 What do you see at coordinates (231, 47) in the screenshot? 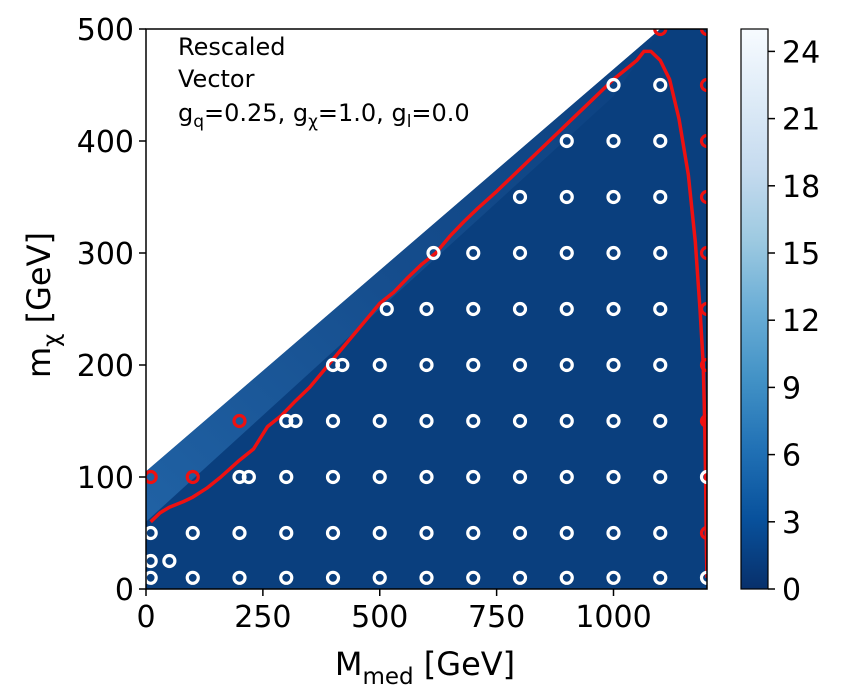
I see `annotation-line-1: Rescaled` at bounding box center [231, 47].